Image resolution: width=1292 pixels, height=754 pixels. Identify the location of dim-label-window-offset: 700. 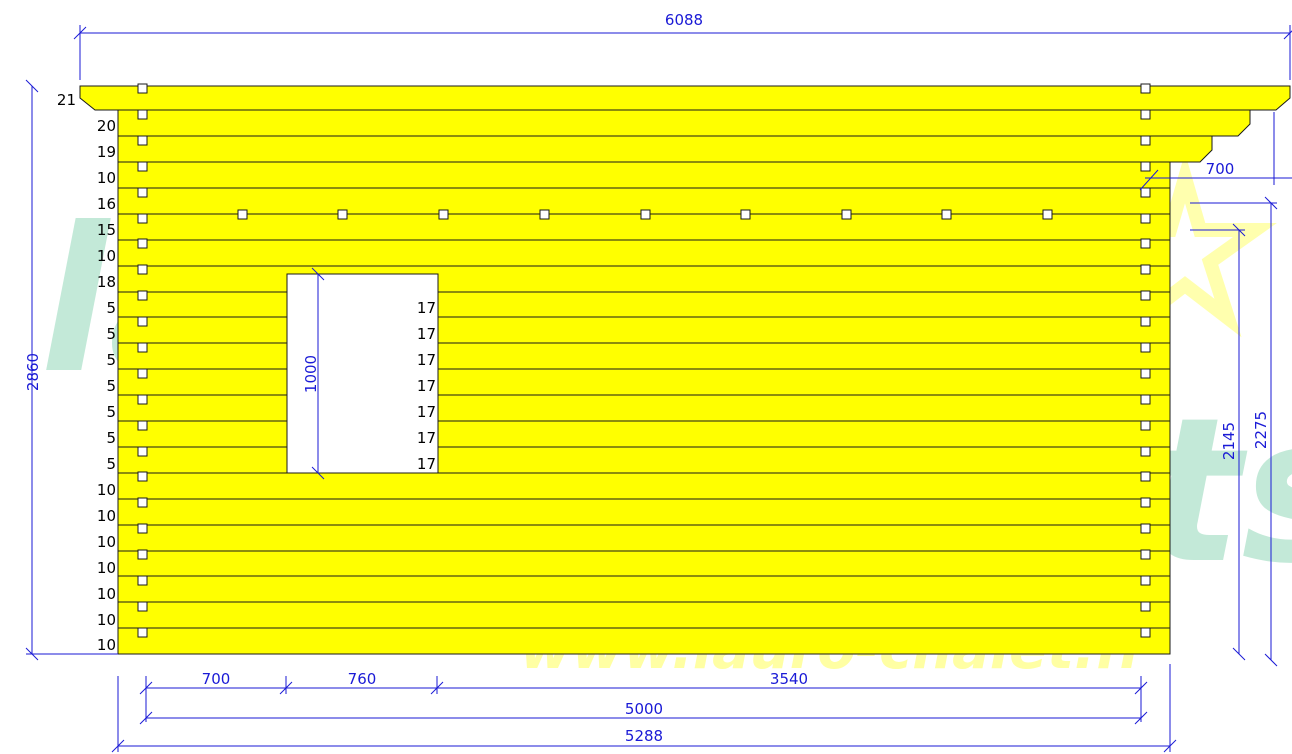
(216, 679).